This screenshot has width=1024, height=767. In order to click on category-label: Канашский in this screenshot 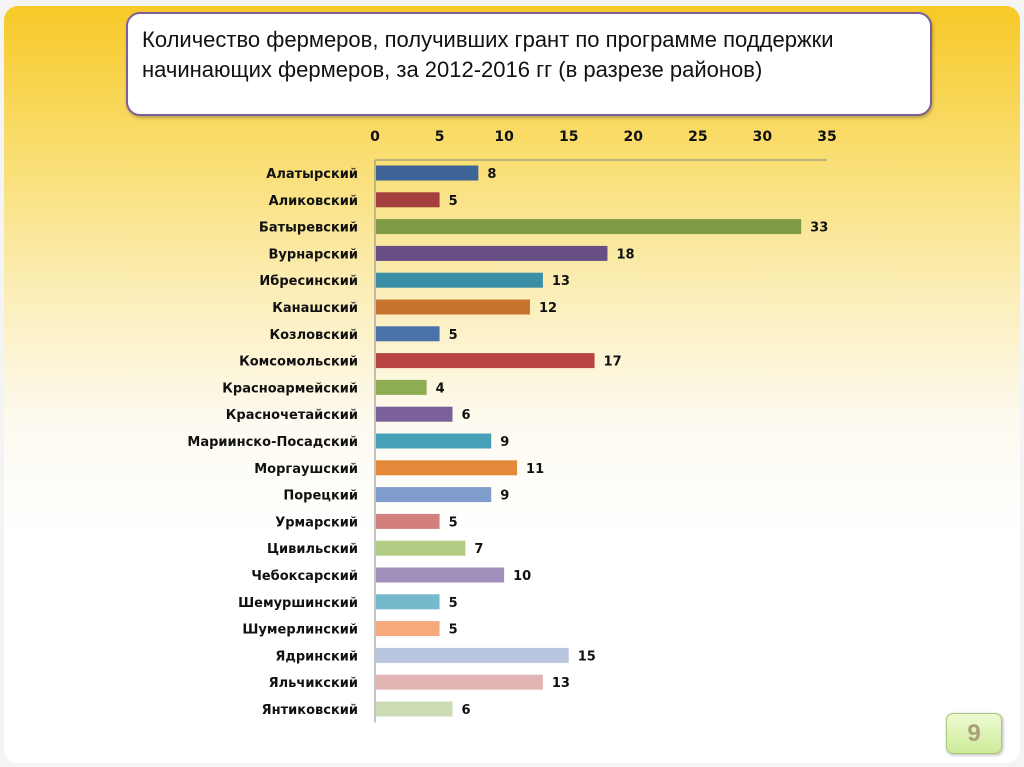, I will do `click(315, 308)`.